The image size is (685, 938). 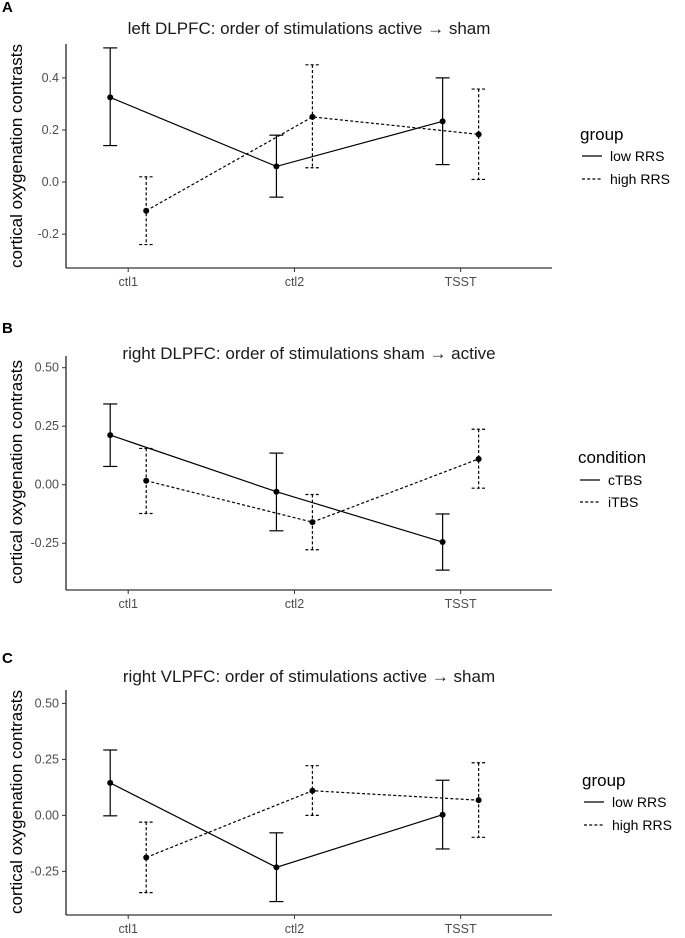 I want to click on panel-letter: B, so click(x=7, y=328).